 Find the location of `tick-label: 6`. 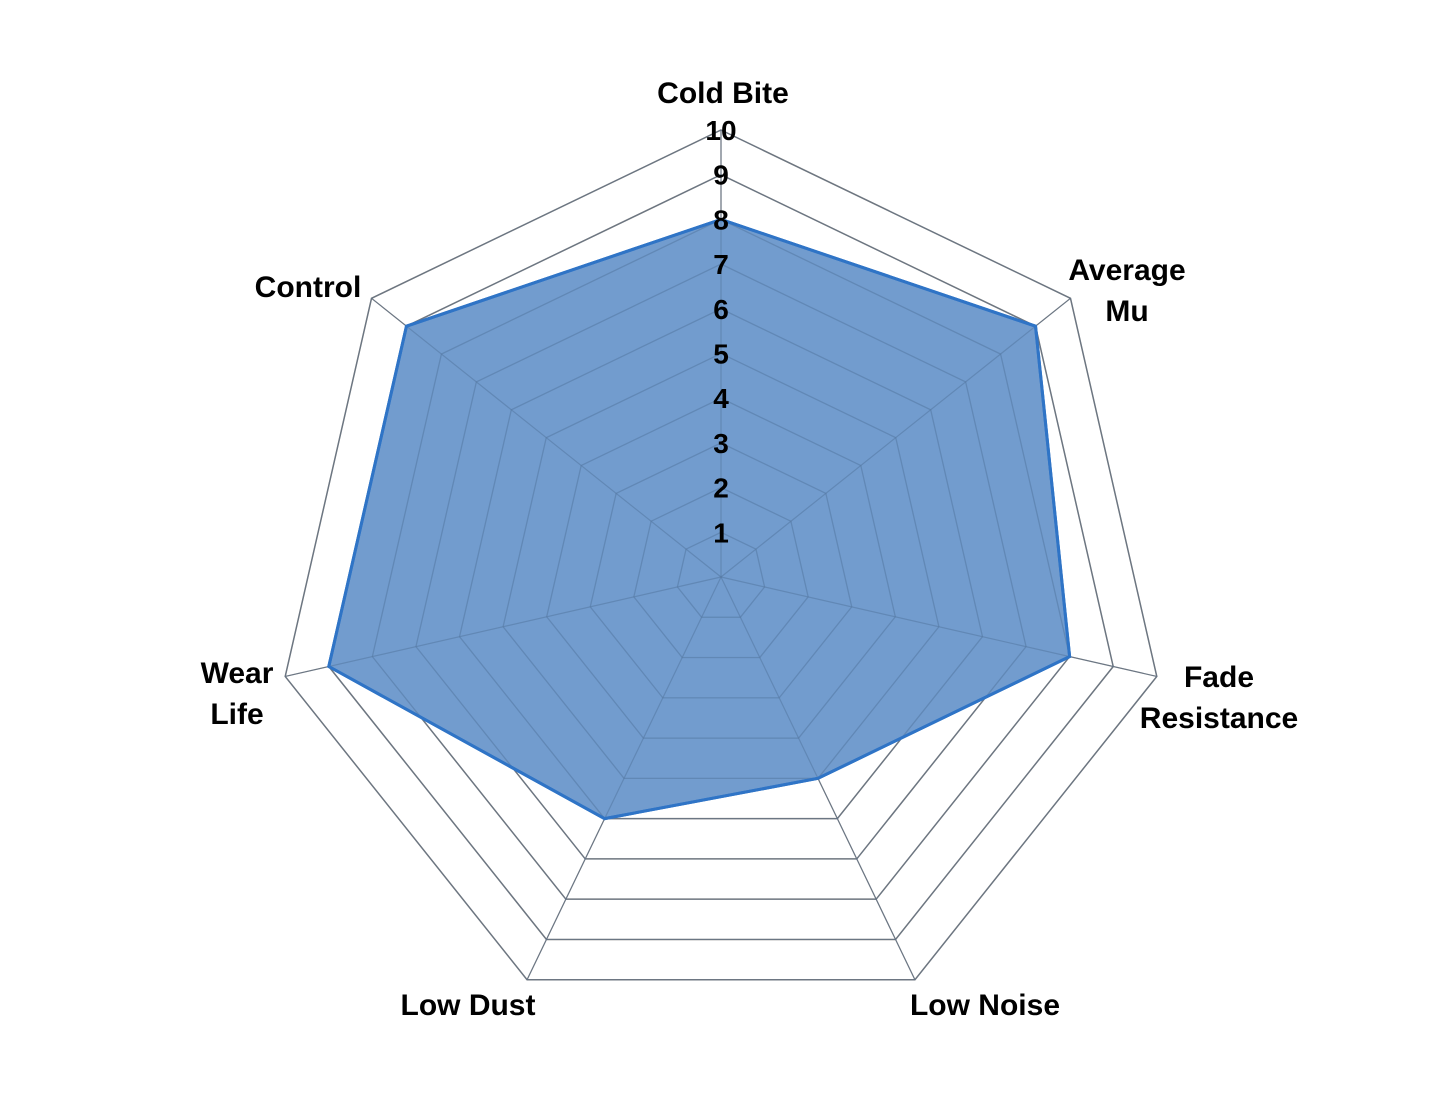

tick-label: 6 is located at coordinates (721, 309).